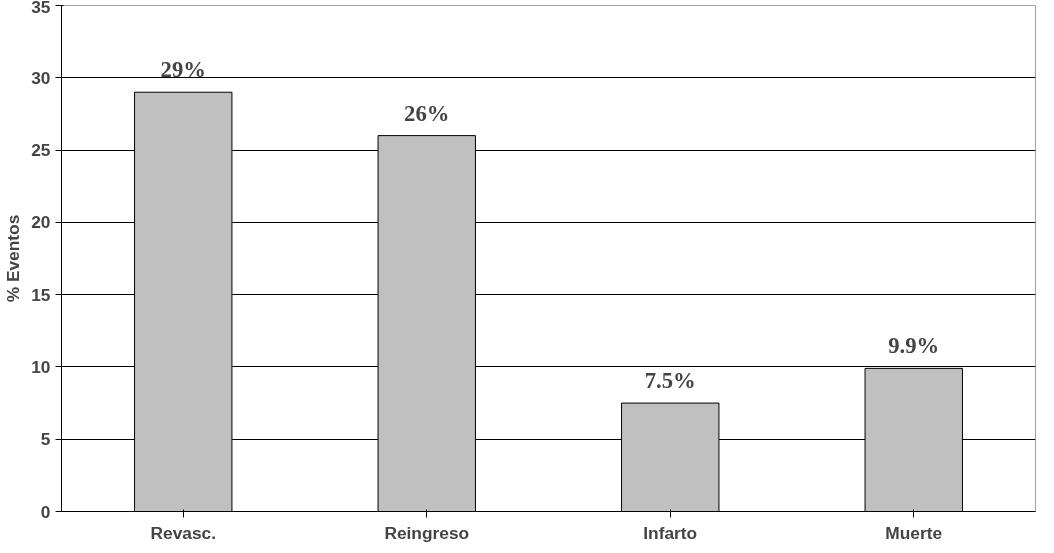 Image resolution: width=1054 pixels, height=553 pixels. I want to click on data-label: 29%, so click(183, 70).